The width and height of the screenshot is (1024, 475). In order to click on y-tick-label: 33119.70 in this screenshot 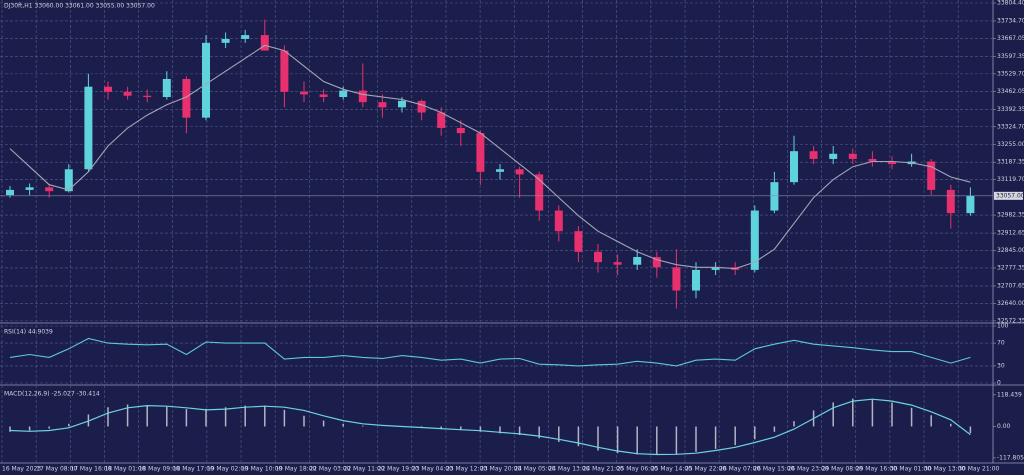, I will do `click(1010, 179)`.